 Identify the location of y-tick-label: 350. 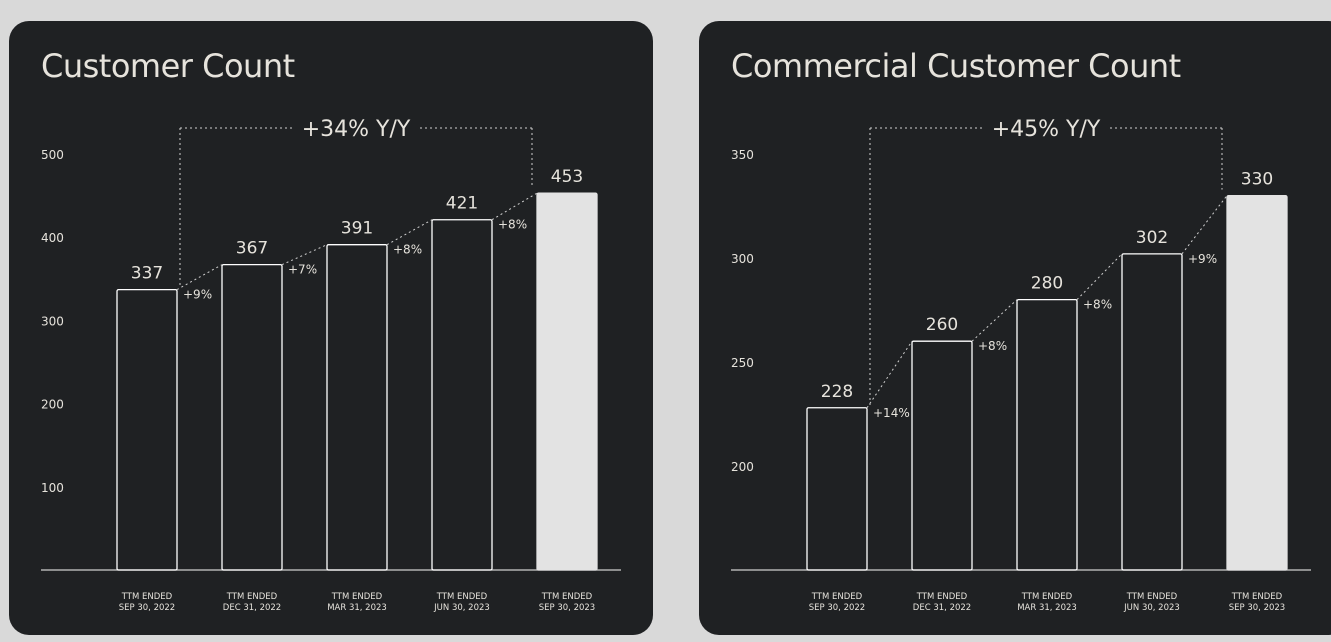
(742, 155).